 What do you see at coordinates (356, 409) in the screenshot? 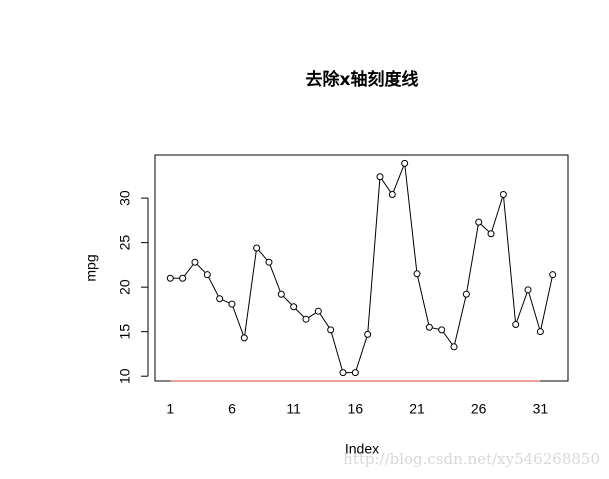
I see `x-tick-label: 16` at bounding box center [356, 409].